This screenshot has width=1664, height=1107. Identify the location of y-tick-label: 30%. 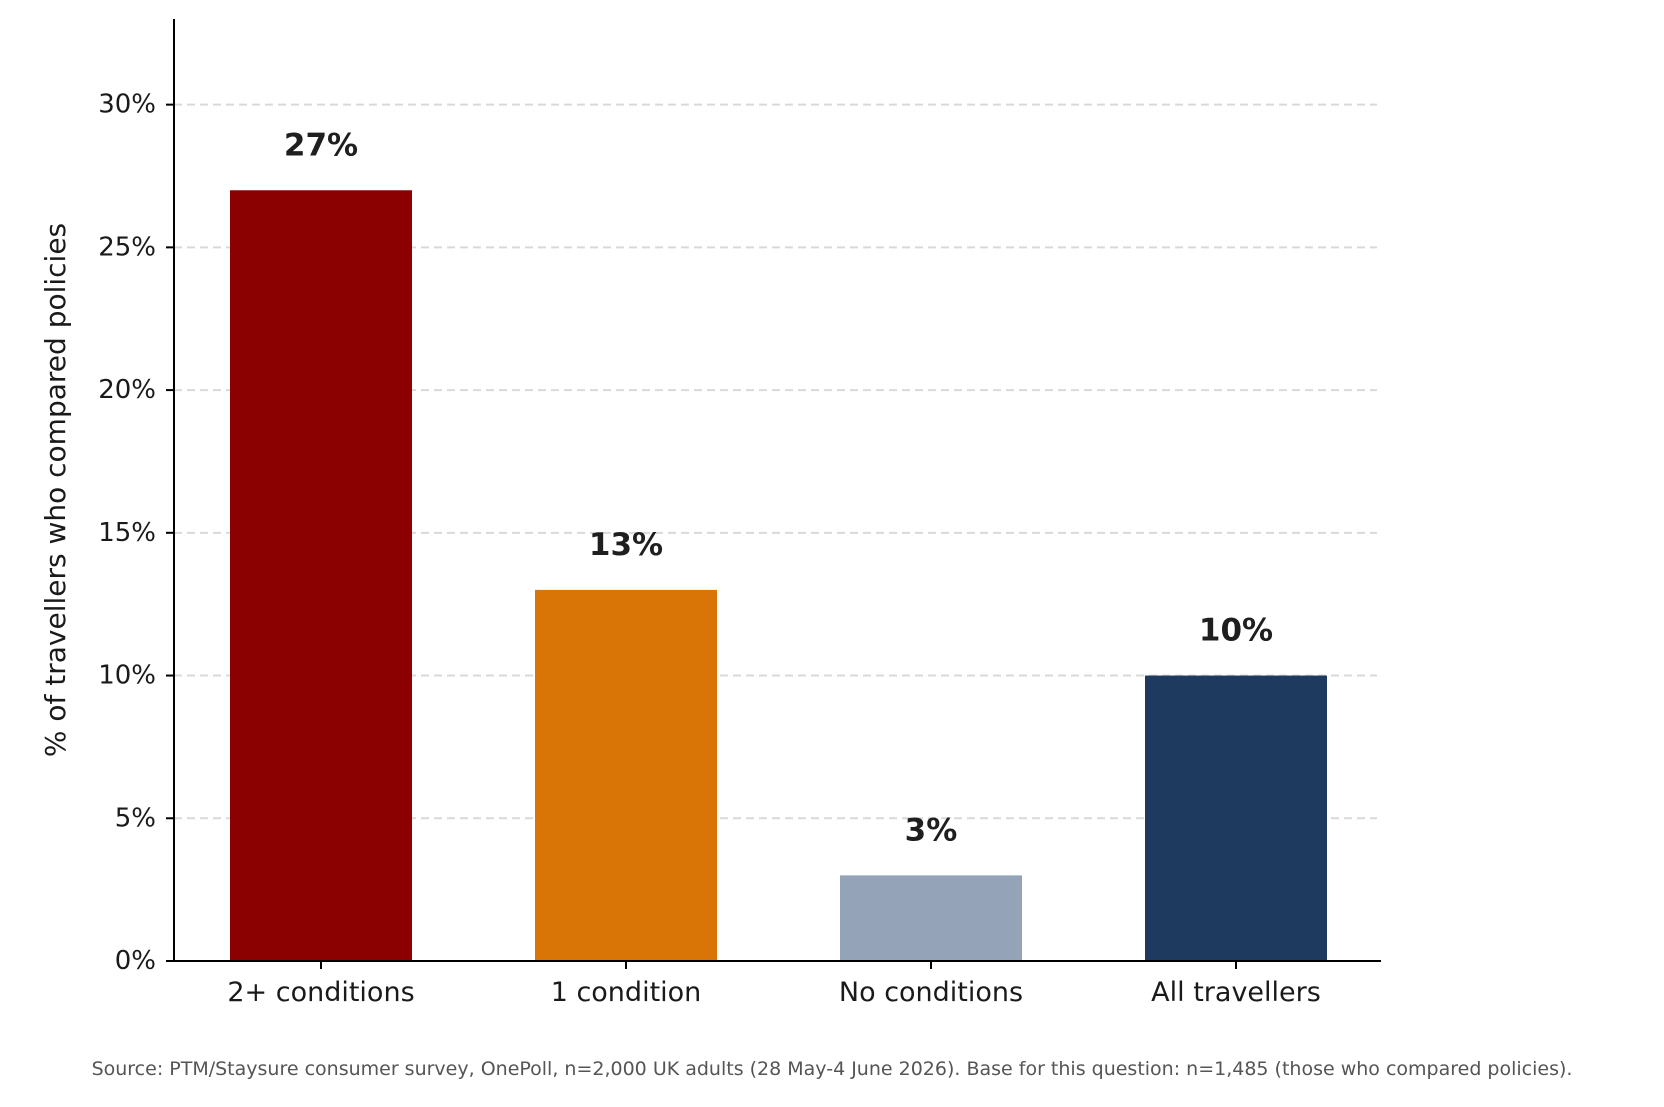
(127, 105).